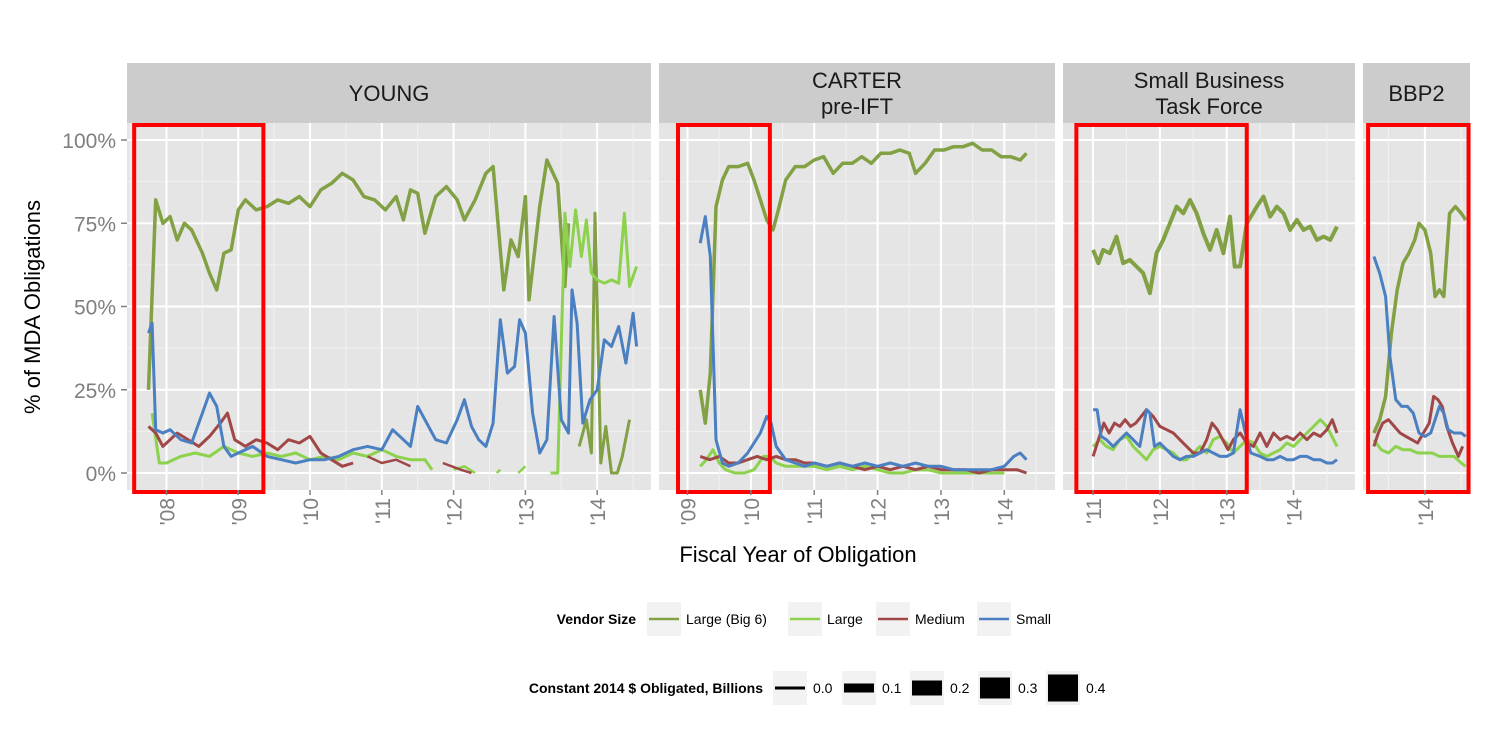 The height and width of the screenshot is (750, 1500). I want to click on legend-label: 0.0, so click(823, 688).